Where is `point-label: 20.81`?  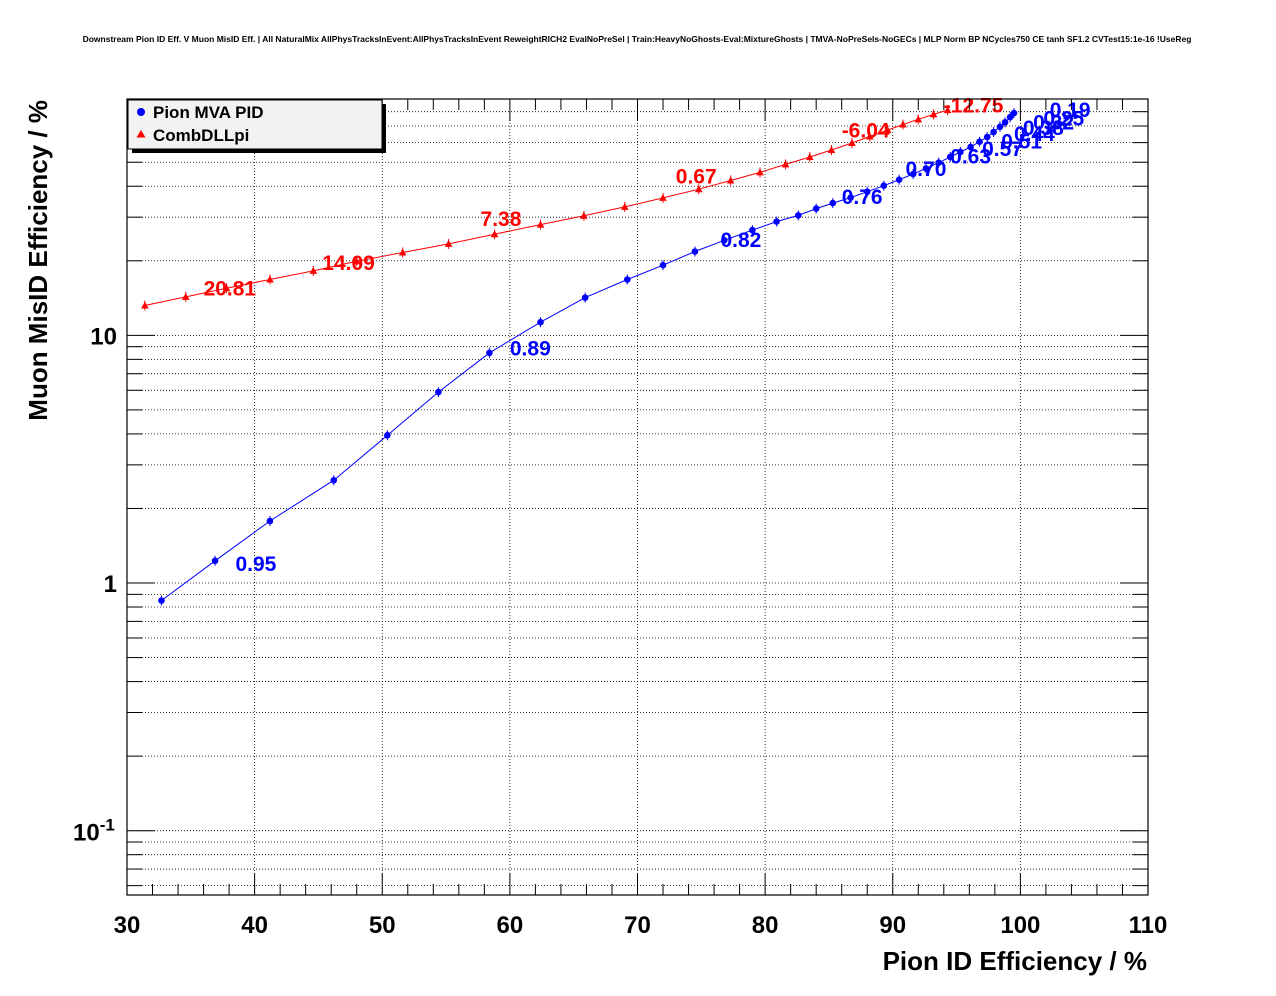 point-label: 20.81 is located at coordinates (230, 288).